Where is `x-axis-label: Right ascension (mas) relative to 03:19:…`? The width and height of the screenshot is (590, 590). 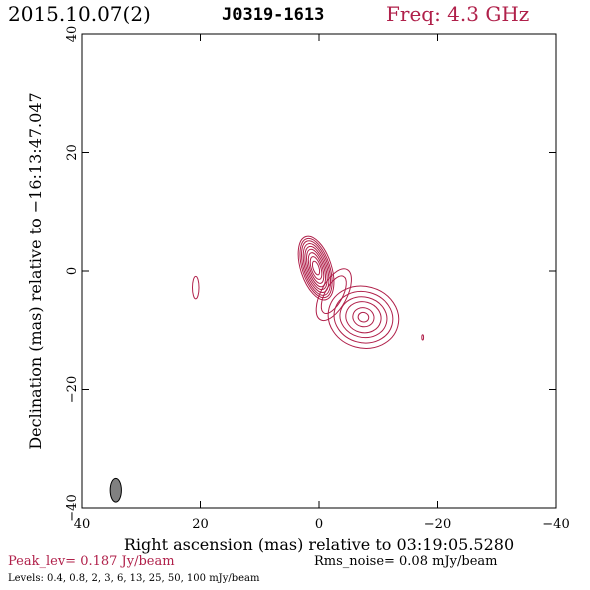 x-axis-label: Right ascension (mas) relative to 03:19:… is located at coordinates (319, 544).